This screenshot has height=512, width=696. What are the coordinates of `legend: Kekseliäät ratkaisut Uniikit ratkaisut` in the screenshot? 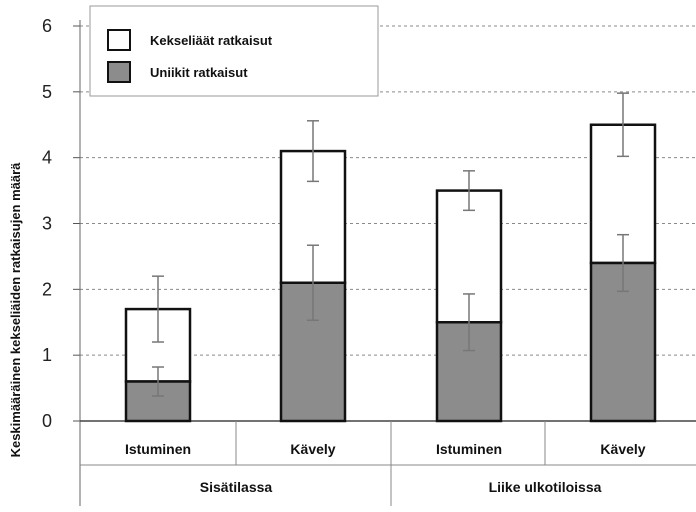 It's located at (234, 51).